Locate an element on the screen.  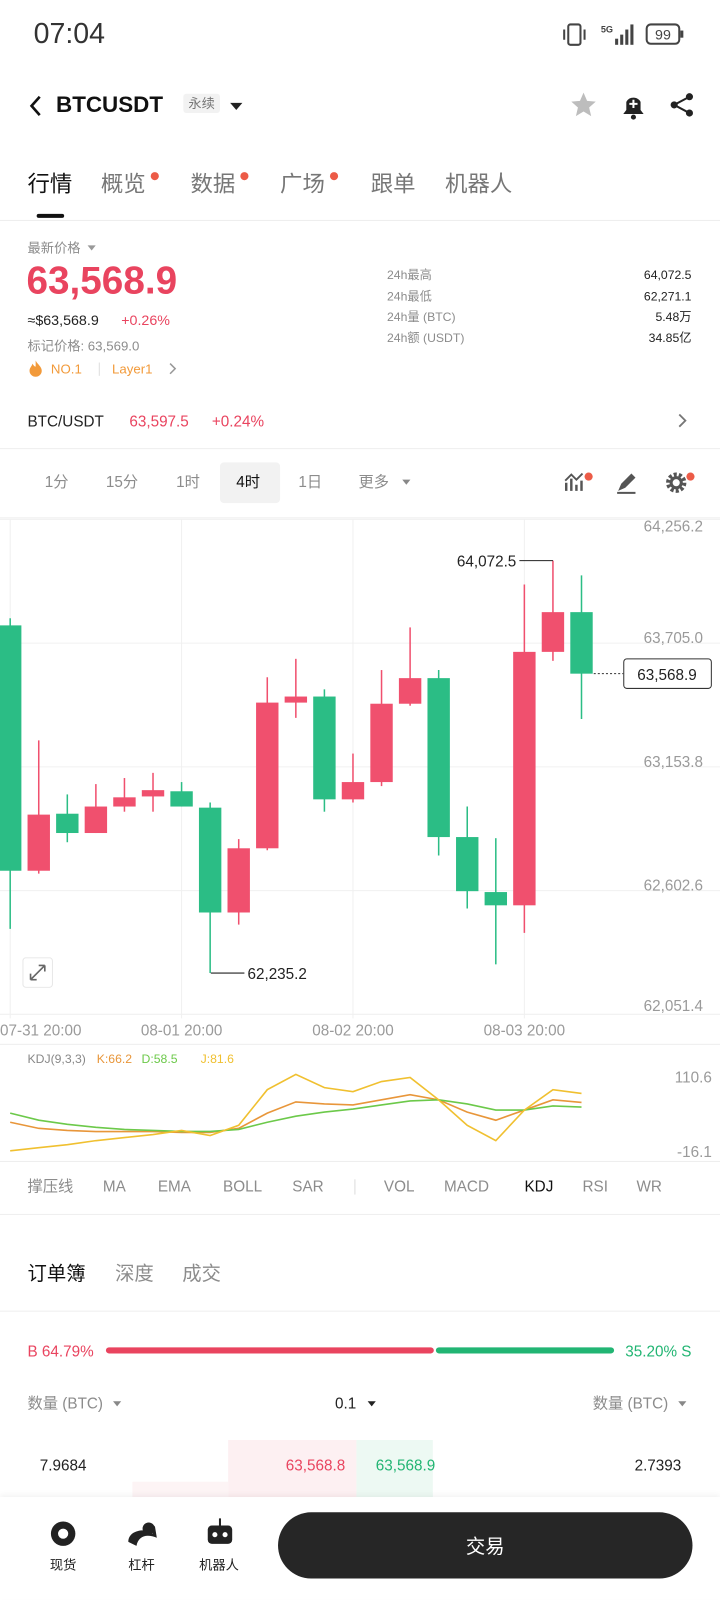
indicator: RSI is located at coordinates (595, 1187).